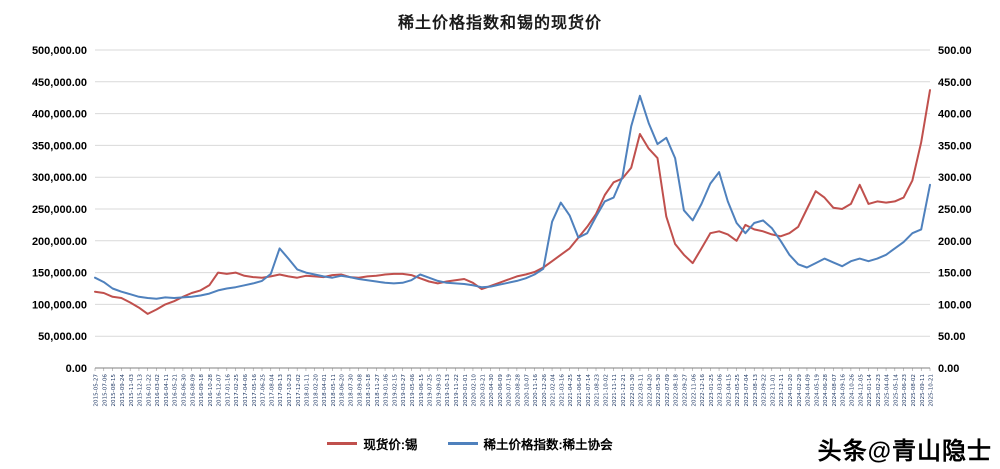 This screenshot has height=469, width=1000. I want to click on svg-text: 2016-01-22, so click(149, 390).